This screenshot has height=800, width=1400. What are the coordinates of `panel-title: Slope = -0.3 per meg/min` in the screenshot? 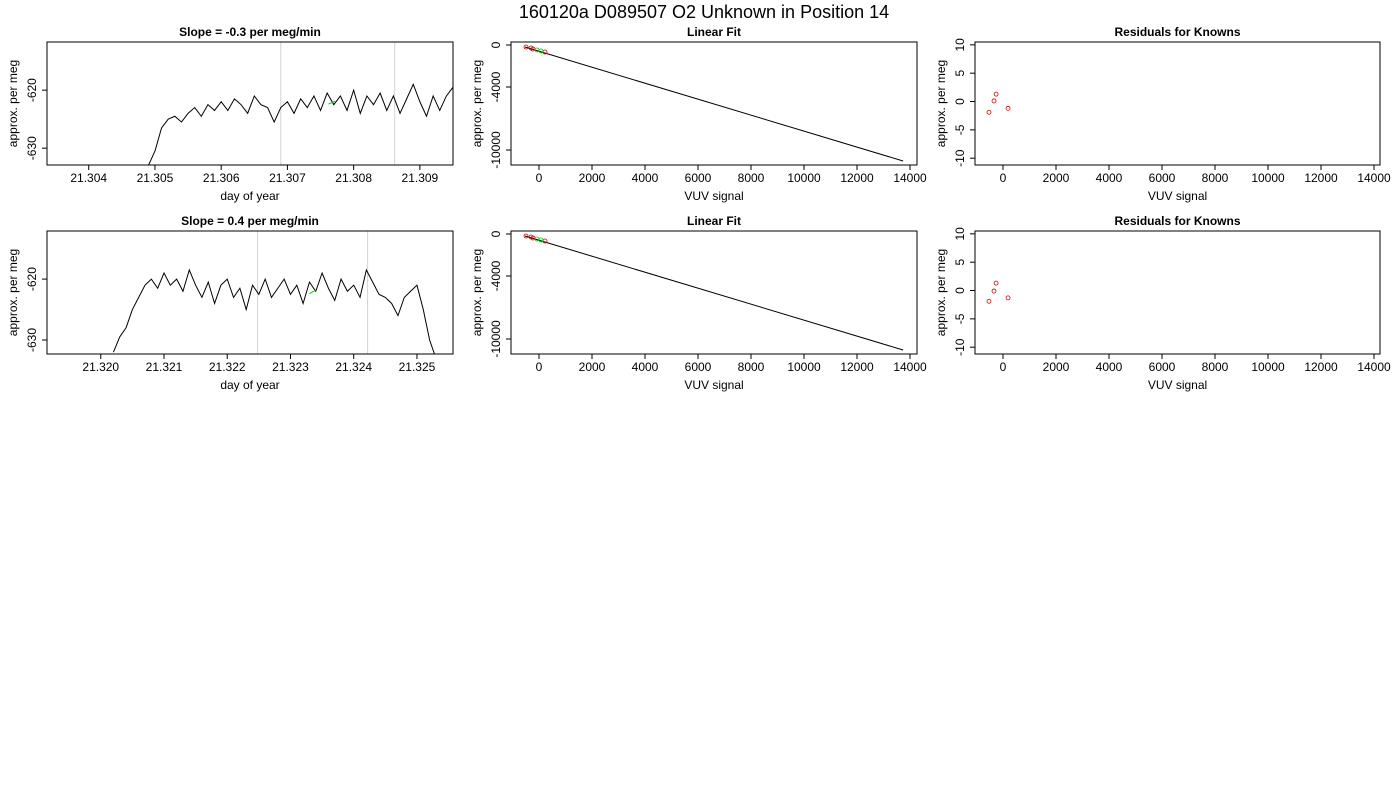 It's located at (250, 32).